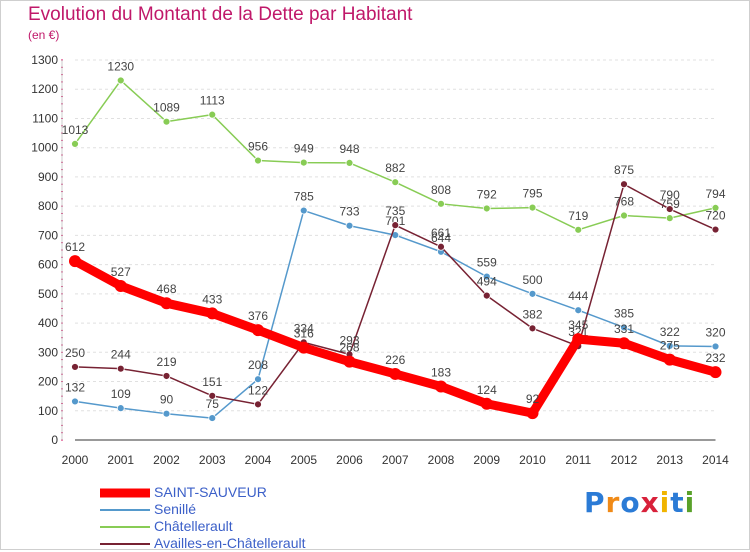 Image resolution: width=750 pixels, height=552 pixels. What do you see at coordinates (670, 332) in the screenshot?
I see `data-label: 322` at bounding box center [670, 332].